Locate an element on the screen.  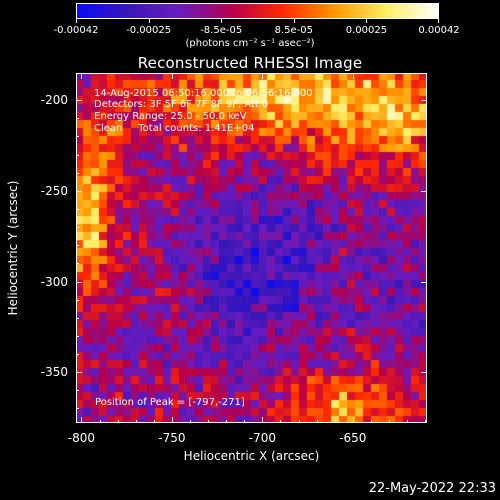
y-axis-label: Heliocentric Y (arcsec) is located at coordinates (13, 248).